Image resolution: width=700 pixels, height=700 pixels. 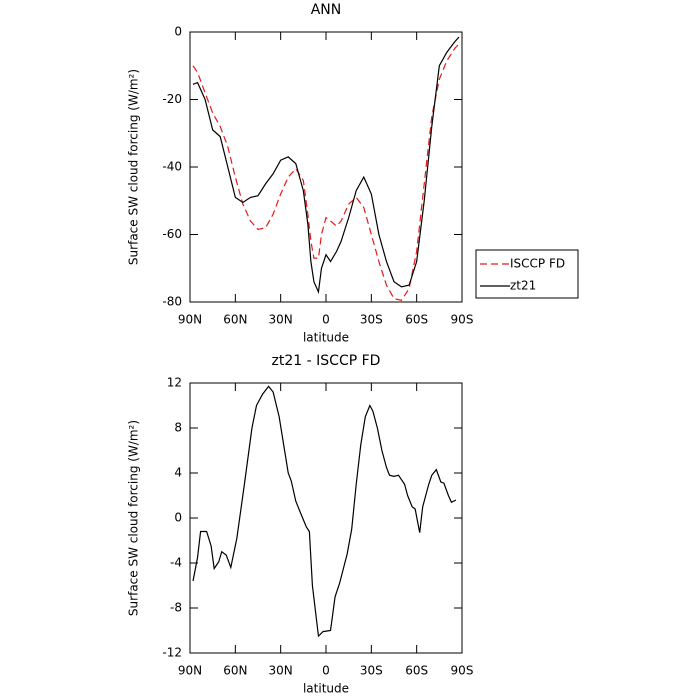 I want to click on y-tick-label: 4, so click(x=178, y=473).